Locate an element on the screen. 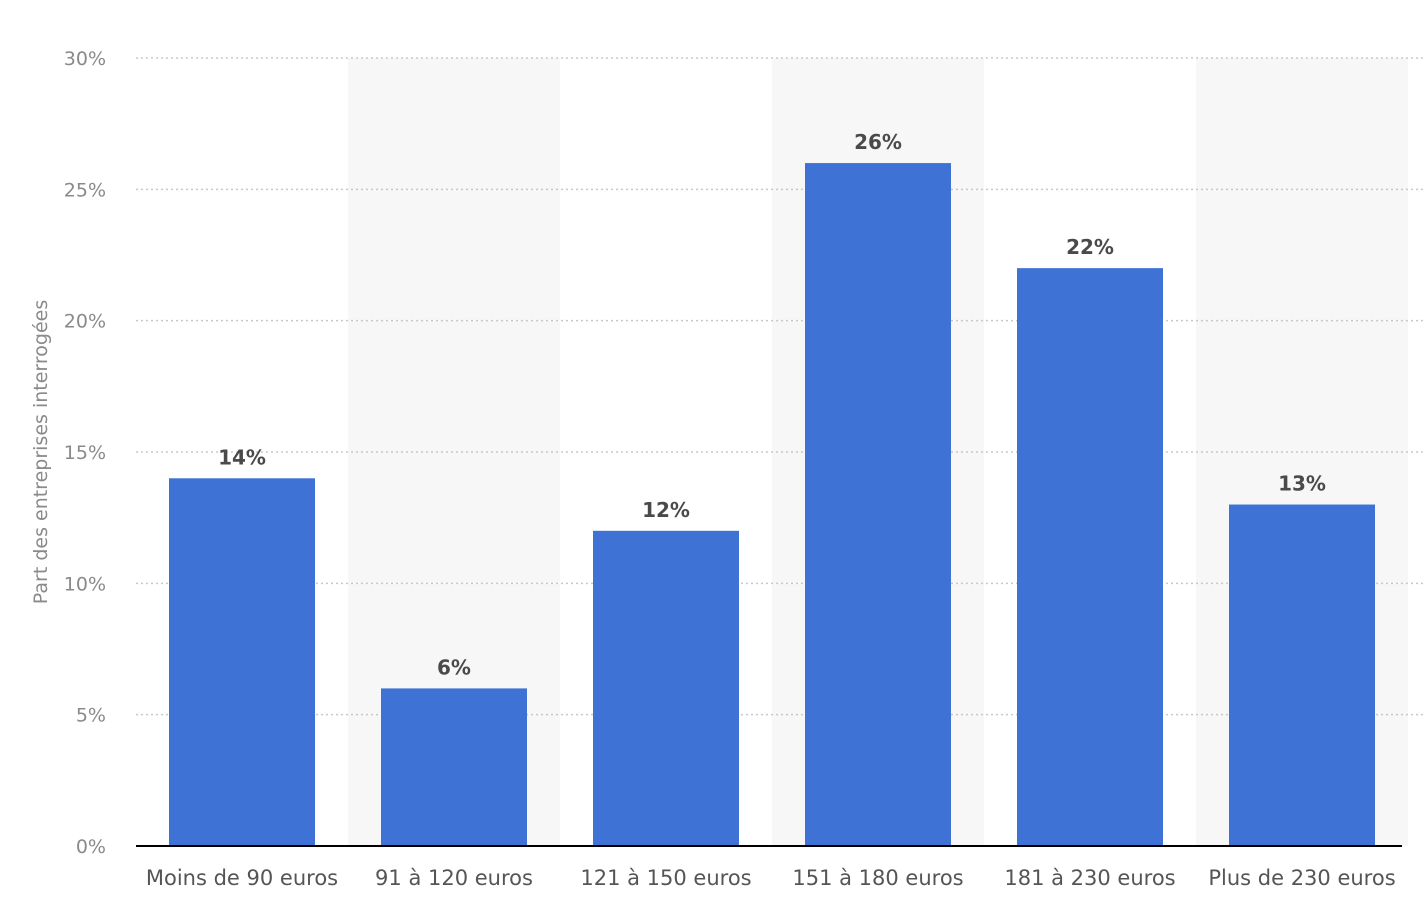 Image resolution: width=1424 pixels, height=910 pixels. bar-value-label: 22% is located at coordinates (1090, 247).